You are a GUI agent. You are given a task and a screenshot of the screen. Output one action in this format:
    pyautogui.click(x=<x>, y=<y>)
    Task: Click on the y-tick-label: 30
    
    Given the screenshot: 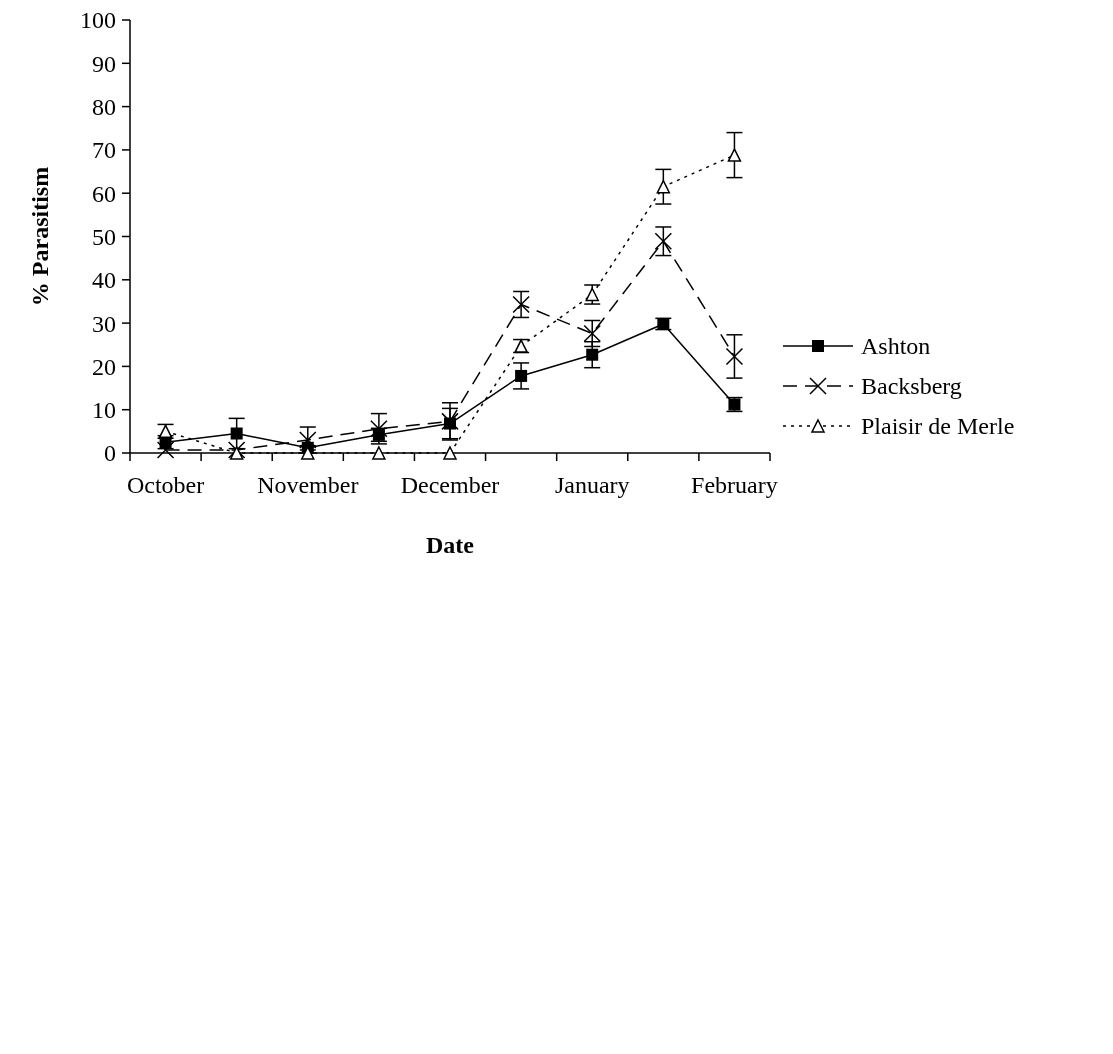 What is the action you would take?
    pyautogui.click(x=104, y=323)
    